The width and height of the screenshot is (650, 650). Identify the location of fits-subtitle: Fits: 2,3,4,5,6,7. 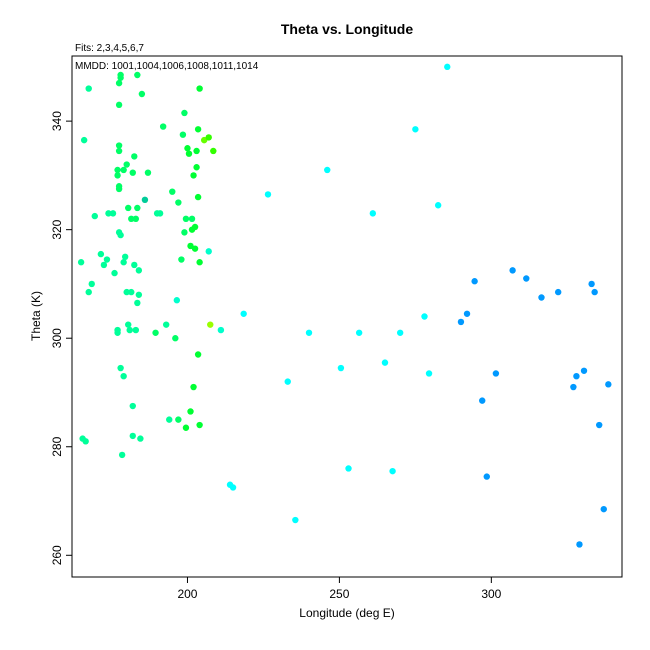
(109, 48).